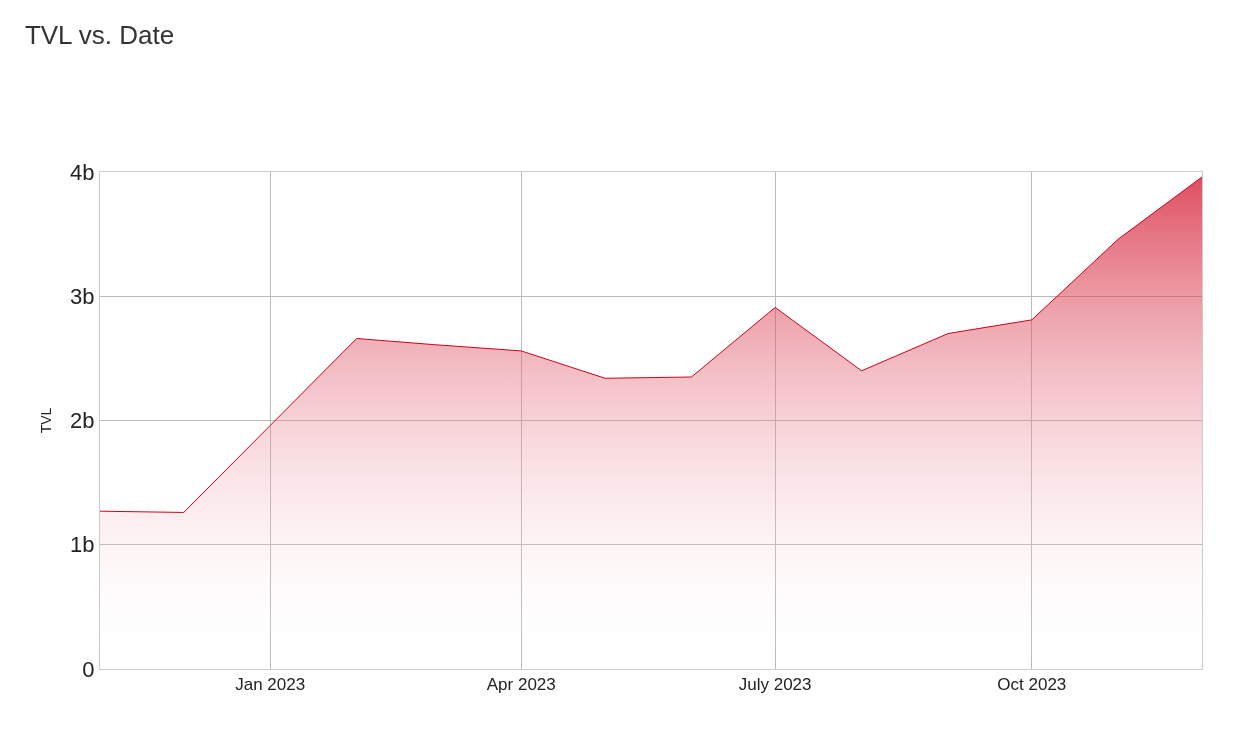 This screenshot has width=1244, height=737. I want to click on y-axis-title: TVL, so click(45, 420).